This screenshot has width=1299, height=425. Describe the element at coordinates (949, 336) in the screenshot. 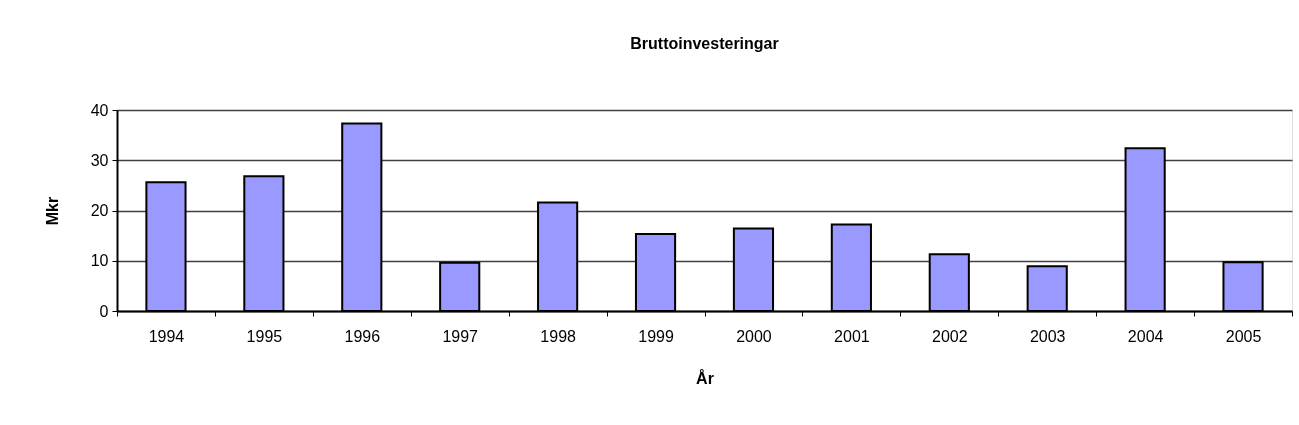

I see `x-tick-label: 2002` at that location.